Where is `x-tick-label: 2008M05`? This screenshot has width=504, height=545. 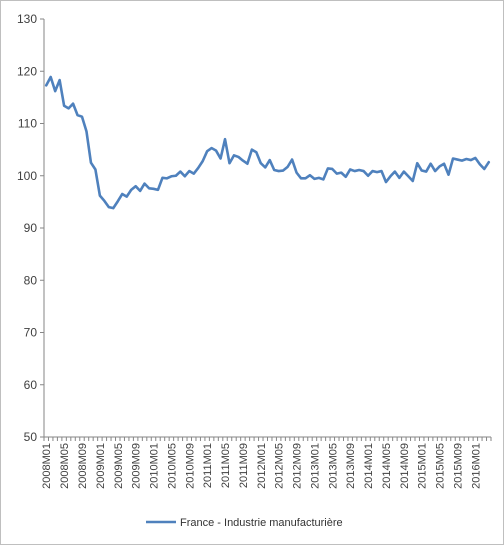
x-tick-label: 2008M05 is located at coordinates (65, 466).